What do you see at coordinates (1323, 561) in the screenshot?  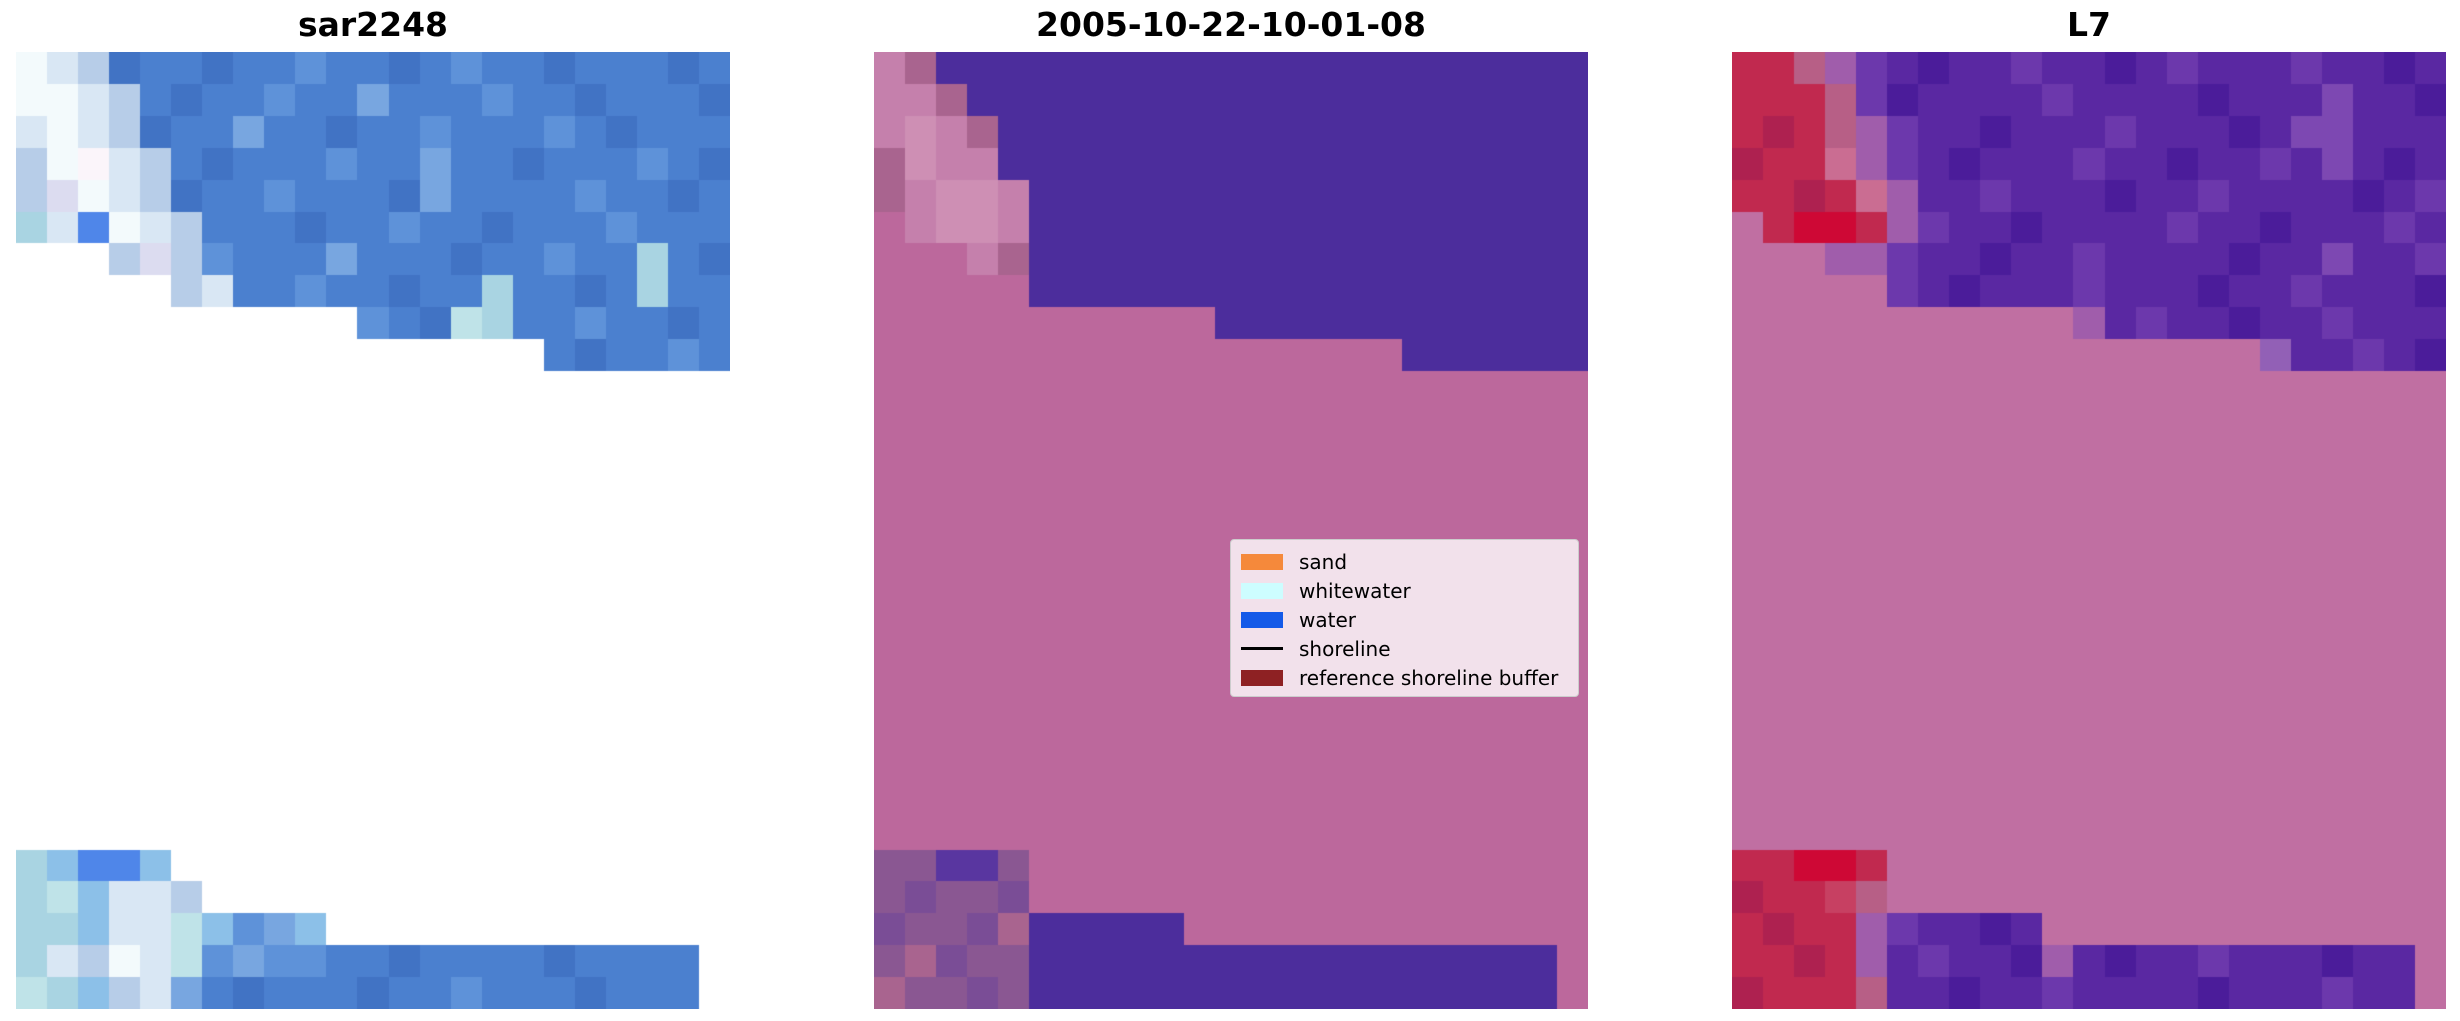 I see `legend-label-sand: sand` at bounding box center [1323, 561].